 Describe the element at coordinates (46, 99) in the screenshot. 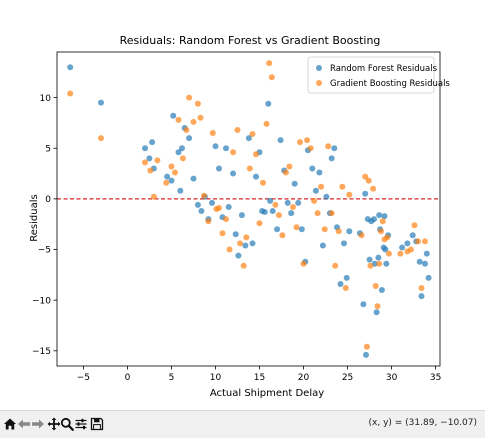

I see `y-tick-label: 10` at that location.